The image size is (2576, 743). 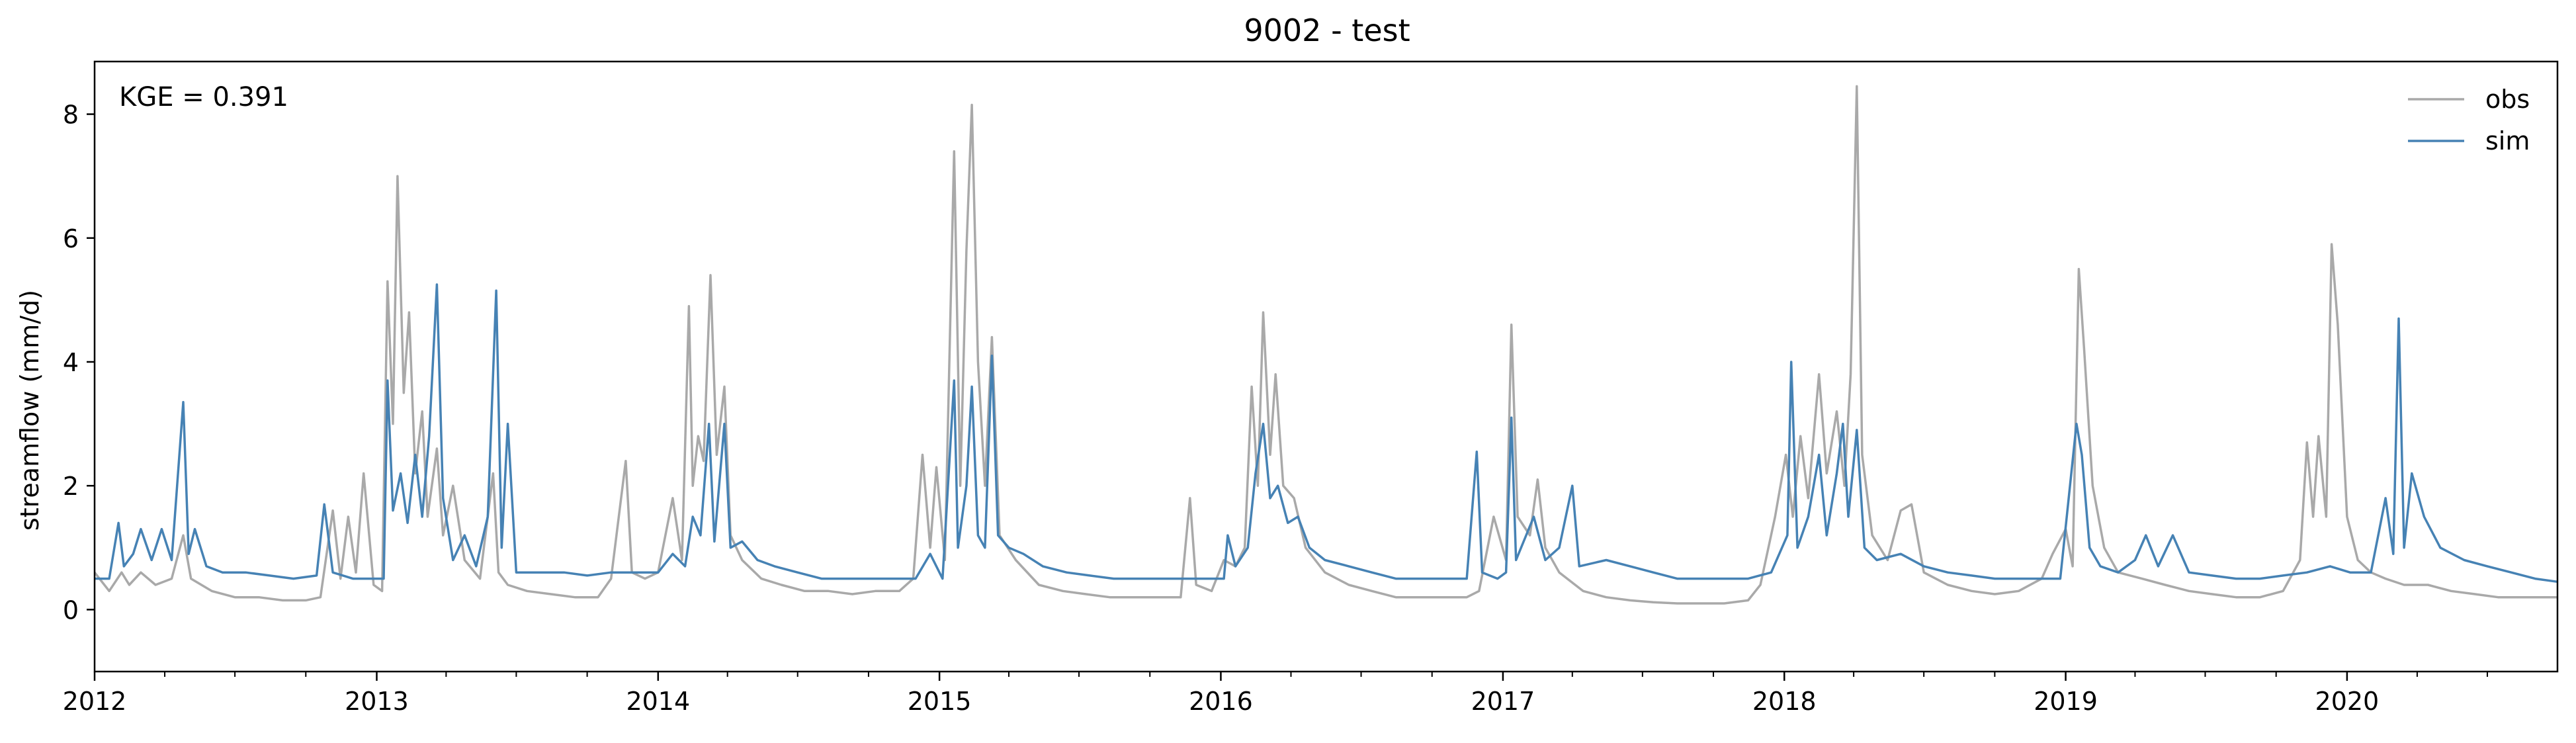 What do you see at coordinates (377, 701) in the screenshot?
I see `x-tick-label: 2013` at bounding box center [377, 701].